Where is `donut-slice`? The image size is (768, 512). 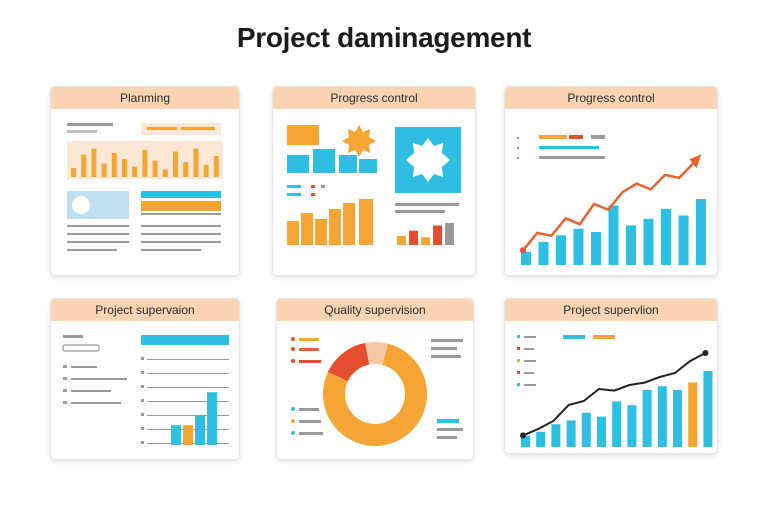 donut-slice is located at coordinates (376, 353).